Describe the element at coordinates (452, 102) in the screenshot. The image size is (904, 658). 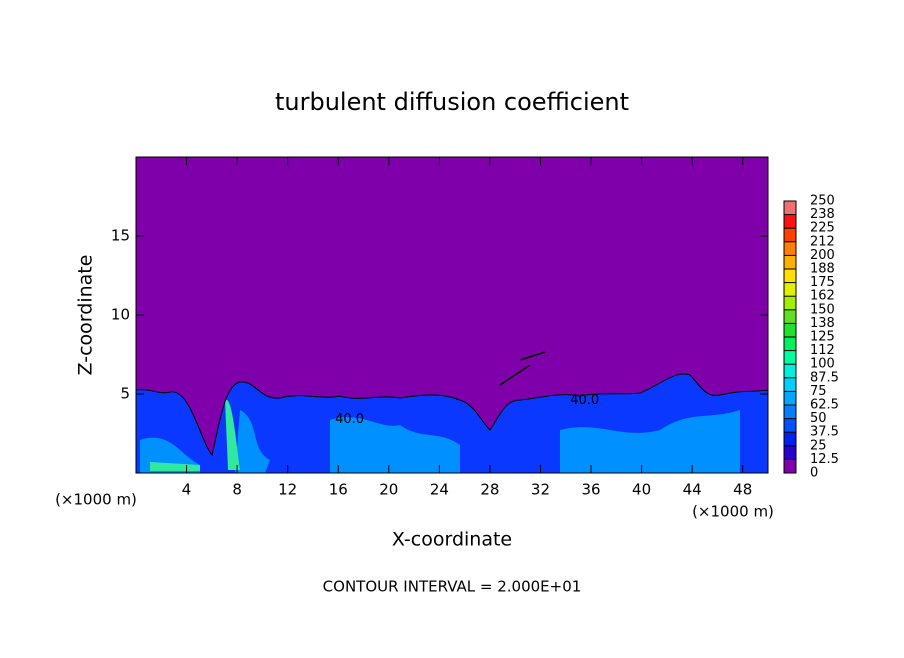
I see `chart-title: turbulent diffusion coefficient` at that location.